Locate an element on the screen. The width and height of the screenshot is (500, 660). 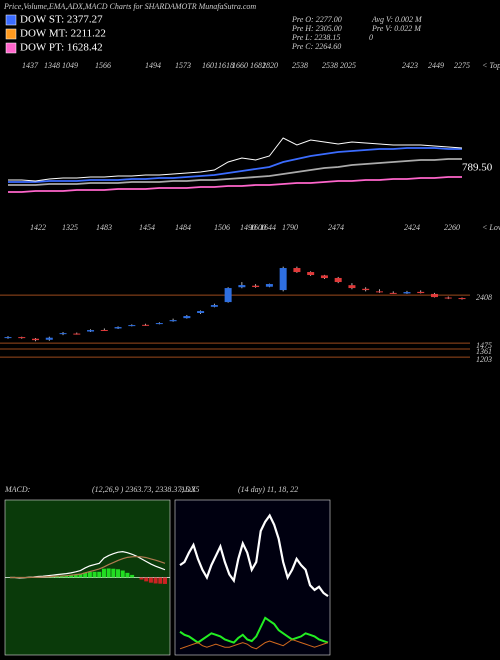
top-label: 1601 is located at coordinates (210, 65).